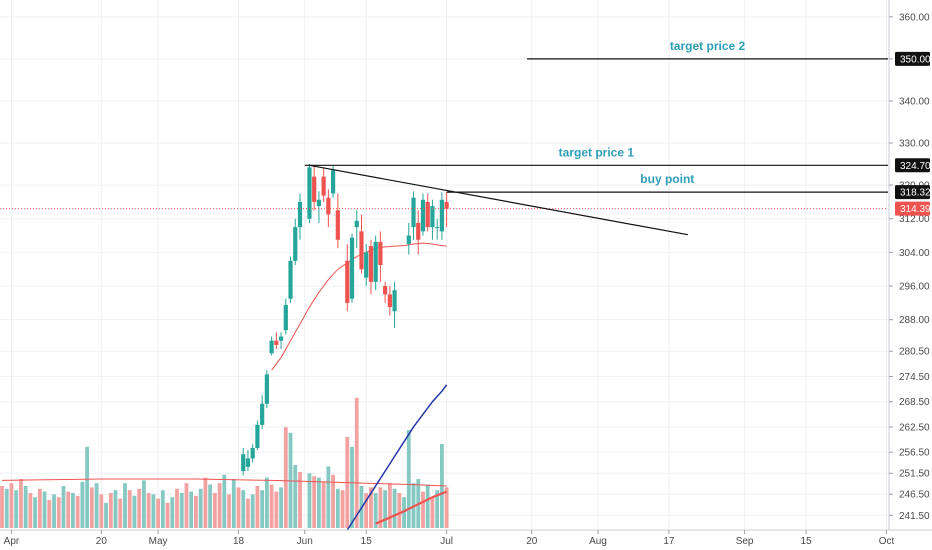  What do you see at coordinates (913, 58) in the screenshot?
I see `price-tag: 350.00` at bounding box center [913, 58].